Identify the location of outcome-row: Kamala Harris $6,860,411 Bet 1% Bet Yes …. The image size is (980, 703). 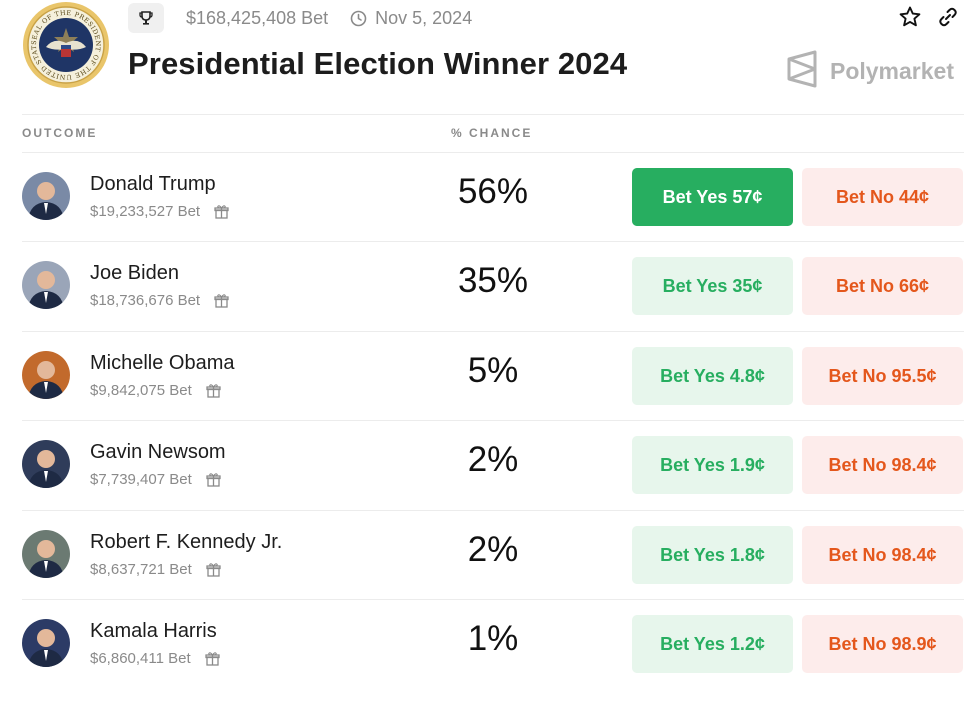
(493, 643).